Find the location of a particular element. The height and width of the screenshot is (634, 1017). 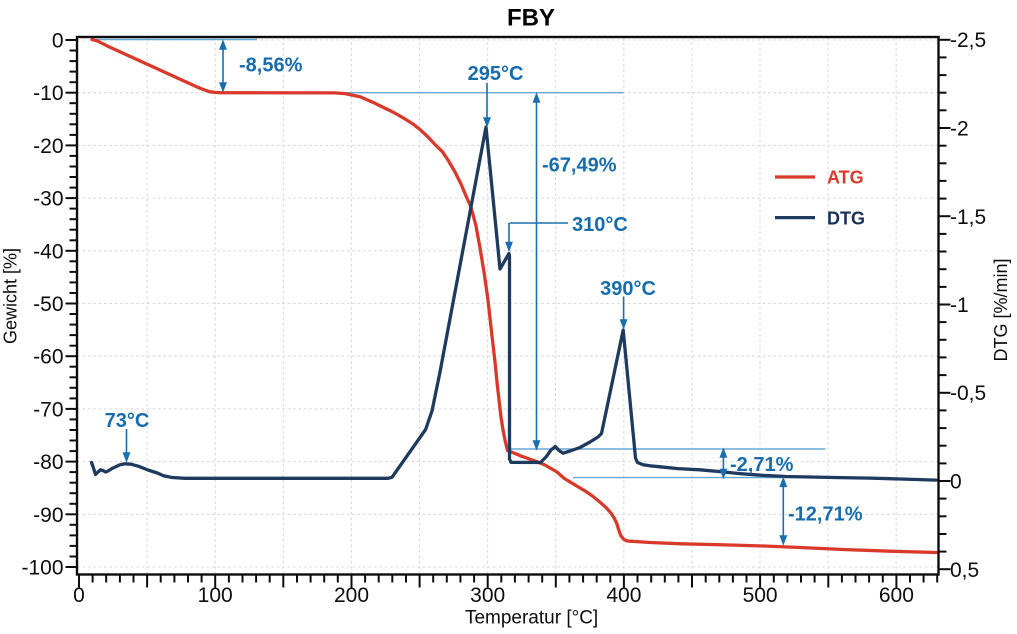

svg-text: -2,71% is located at coordinates (762, 465).